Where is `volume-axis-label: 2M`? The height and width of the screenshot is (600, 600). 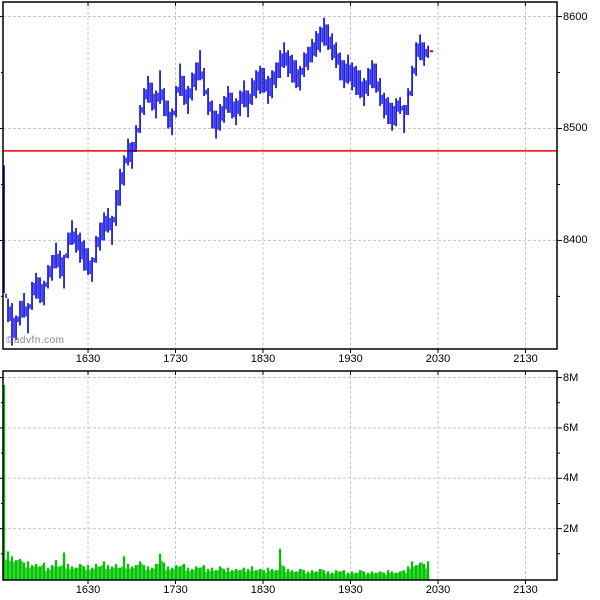
volume-axis-label: 2M is located at coordinates (571, 528).